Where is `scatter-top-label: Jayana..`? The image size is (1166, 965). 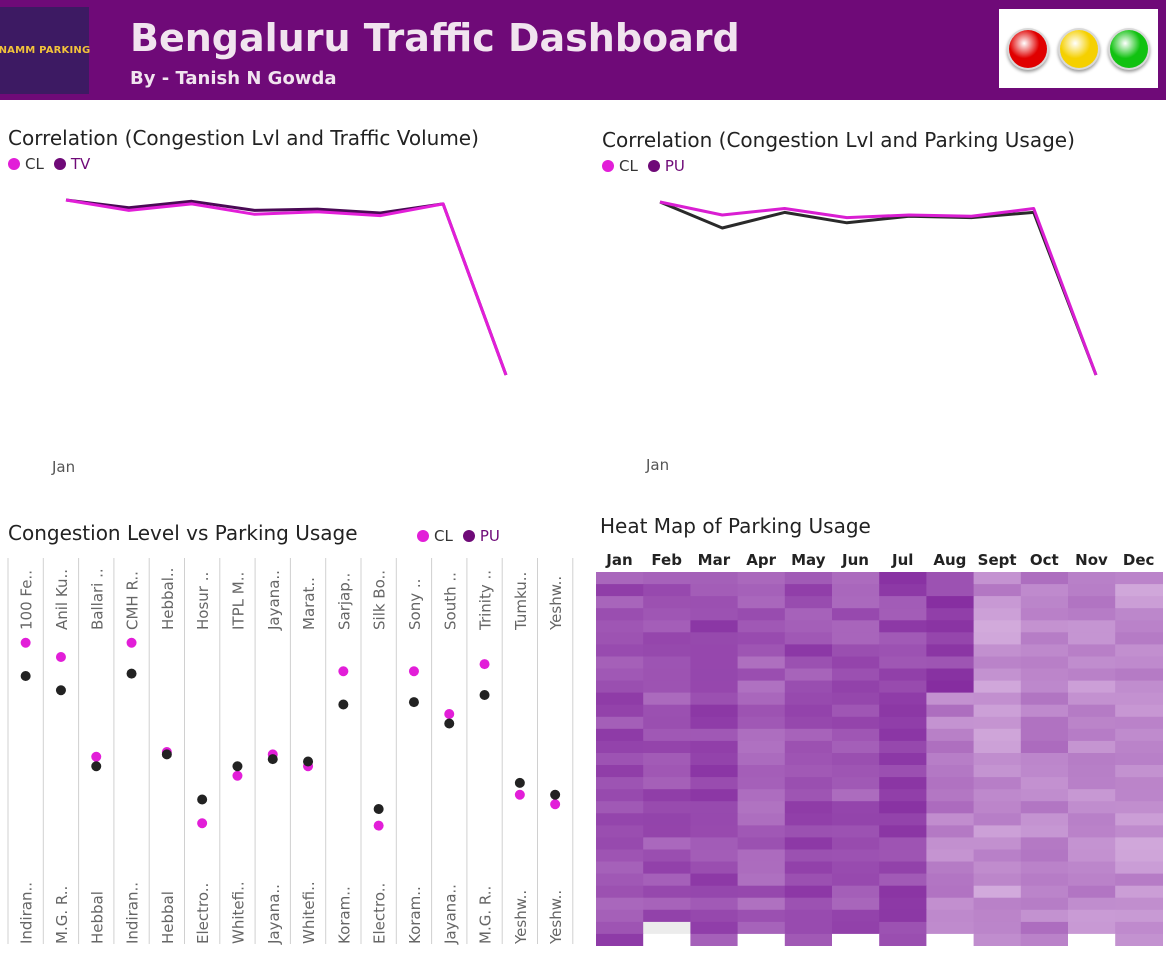 scatter-top-label: Jayana.. is located at coordinates (274, 600).